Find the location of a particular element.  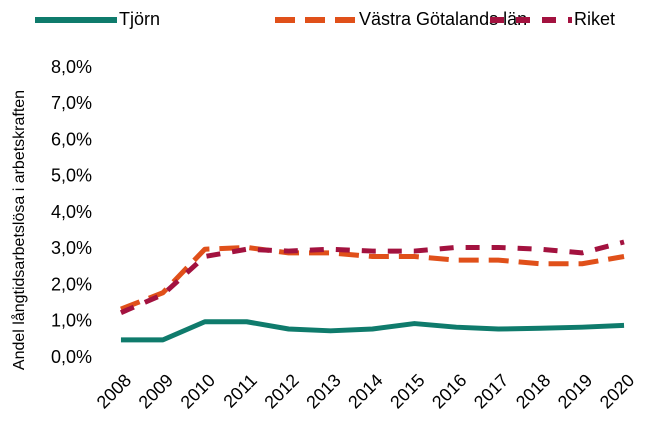

x-tick-label: 2014 is located at coordinates (365, 391).